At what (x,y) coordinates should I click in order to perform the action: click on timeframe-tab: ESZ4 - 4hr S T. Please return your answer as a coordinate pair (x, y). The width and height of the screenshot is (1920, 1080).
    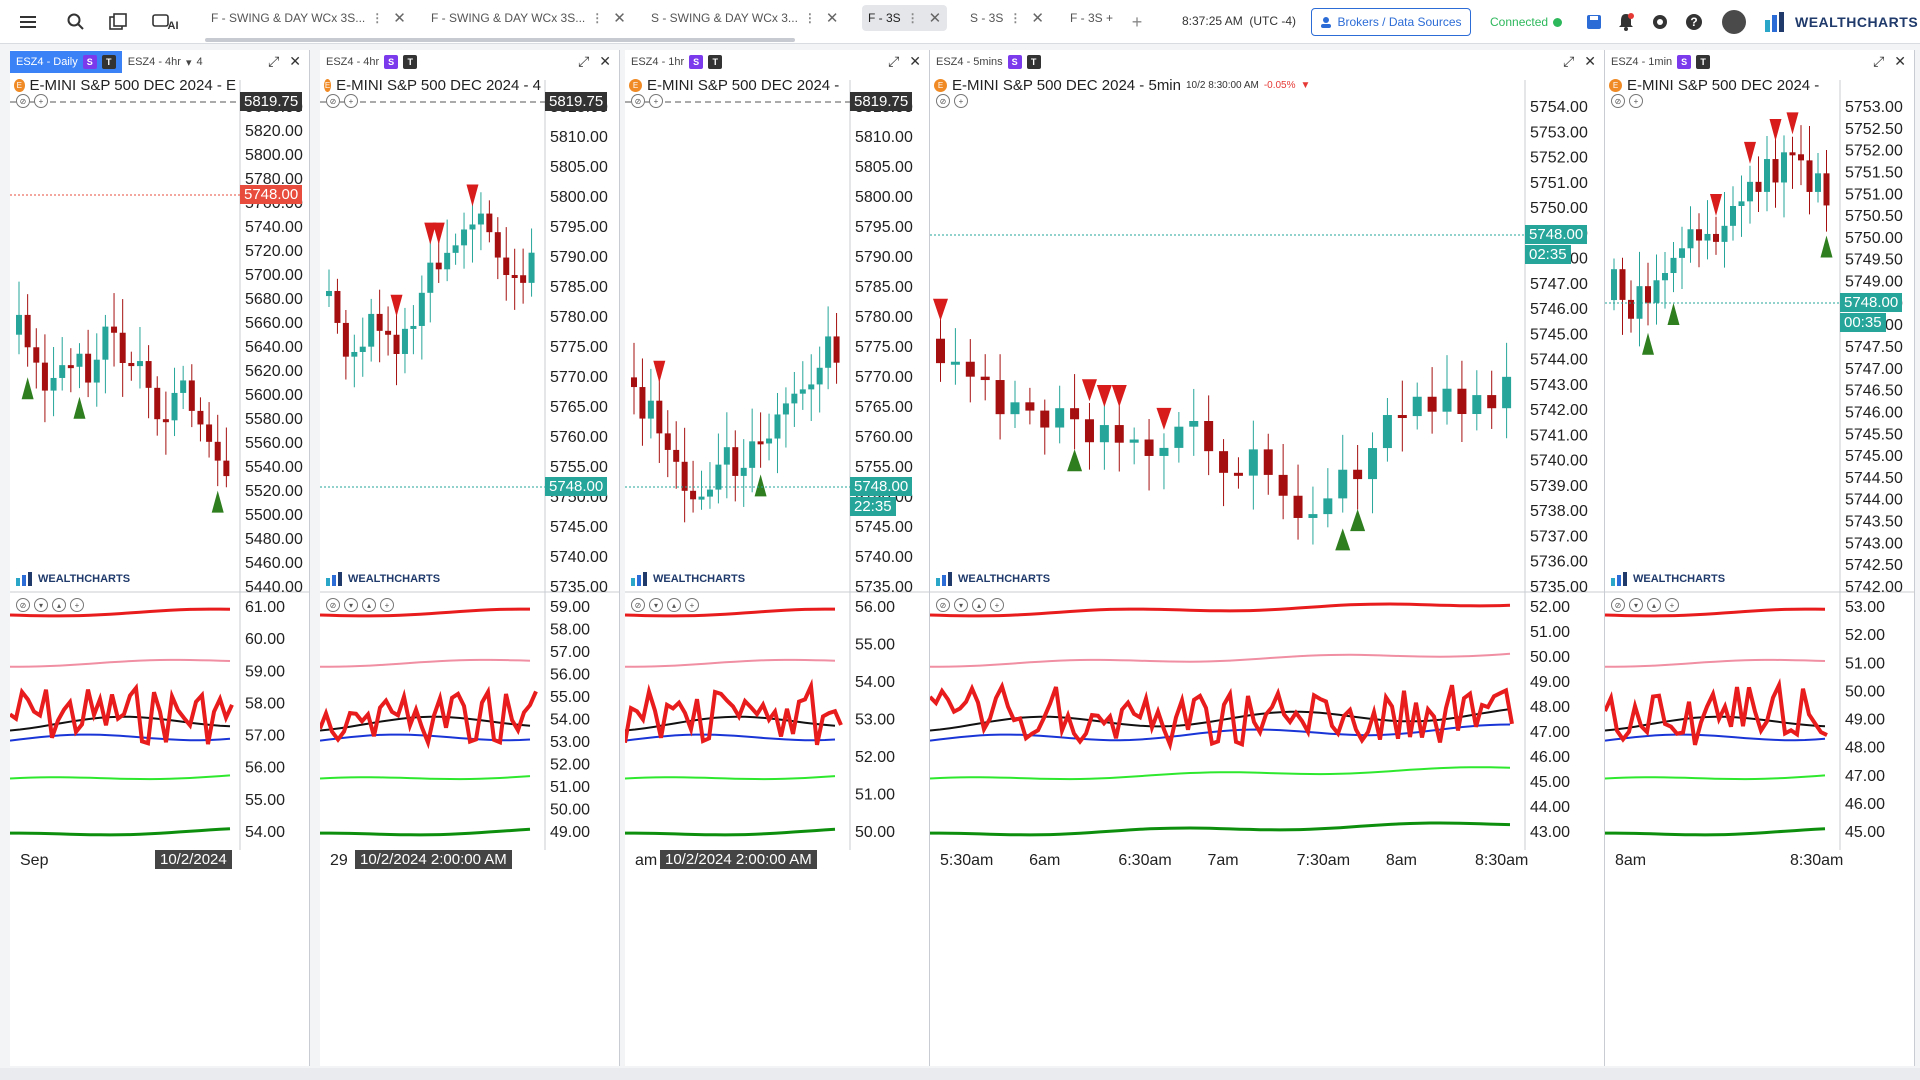
    Looking at the image, I should click on (371, 62).